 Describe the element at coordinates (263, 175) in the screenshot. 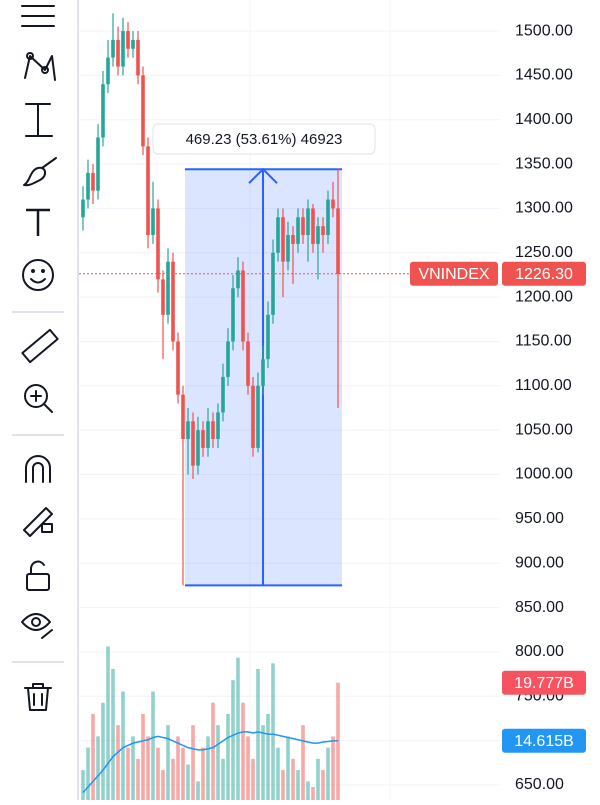

I see `measure-arrowhead` at that location.